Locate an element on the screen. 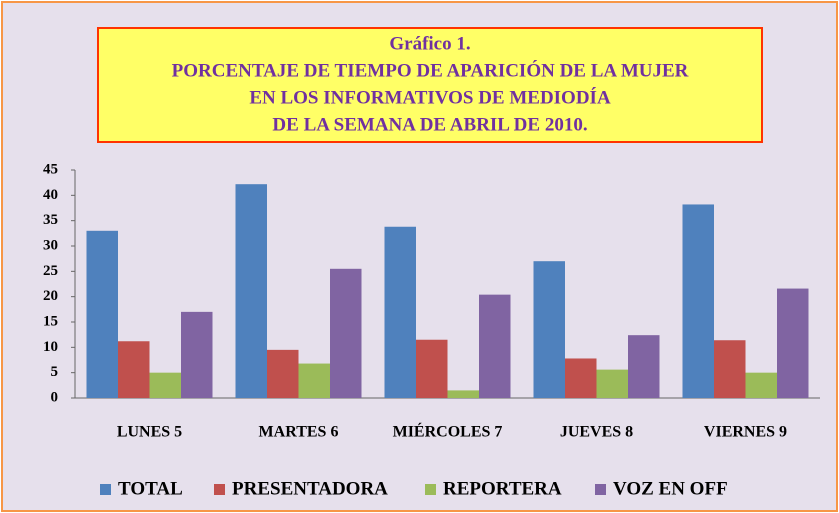 The height and width of the screenshot is (513, 839). y-tick-label: 10 is located at coordinates (50, 347).